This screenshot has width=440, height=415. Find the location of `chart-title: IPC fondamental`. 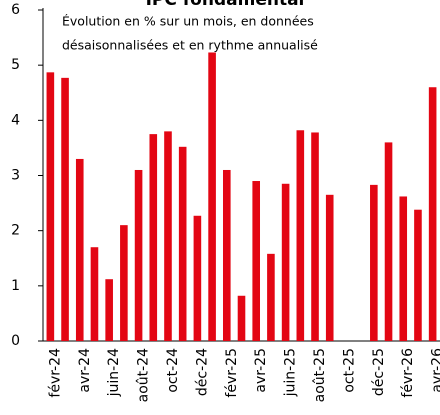

chart-title: IPC fondamental is located at coordinates (225, 5).